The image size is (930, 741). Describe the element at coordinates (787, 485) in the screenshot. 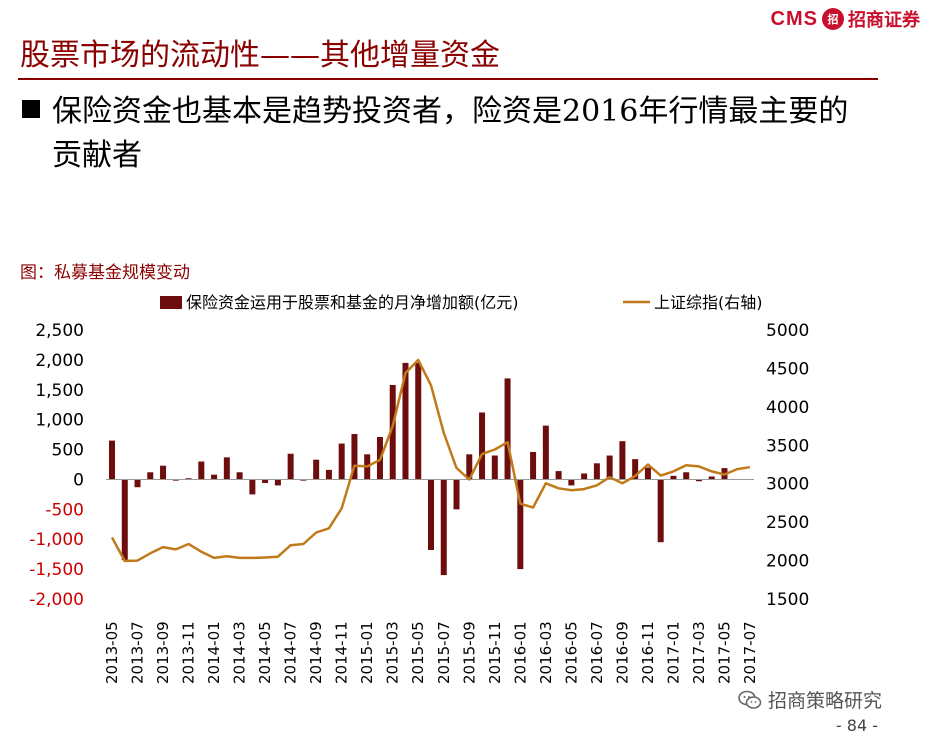

I see `right-tick-label: 3000` at that location.